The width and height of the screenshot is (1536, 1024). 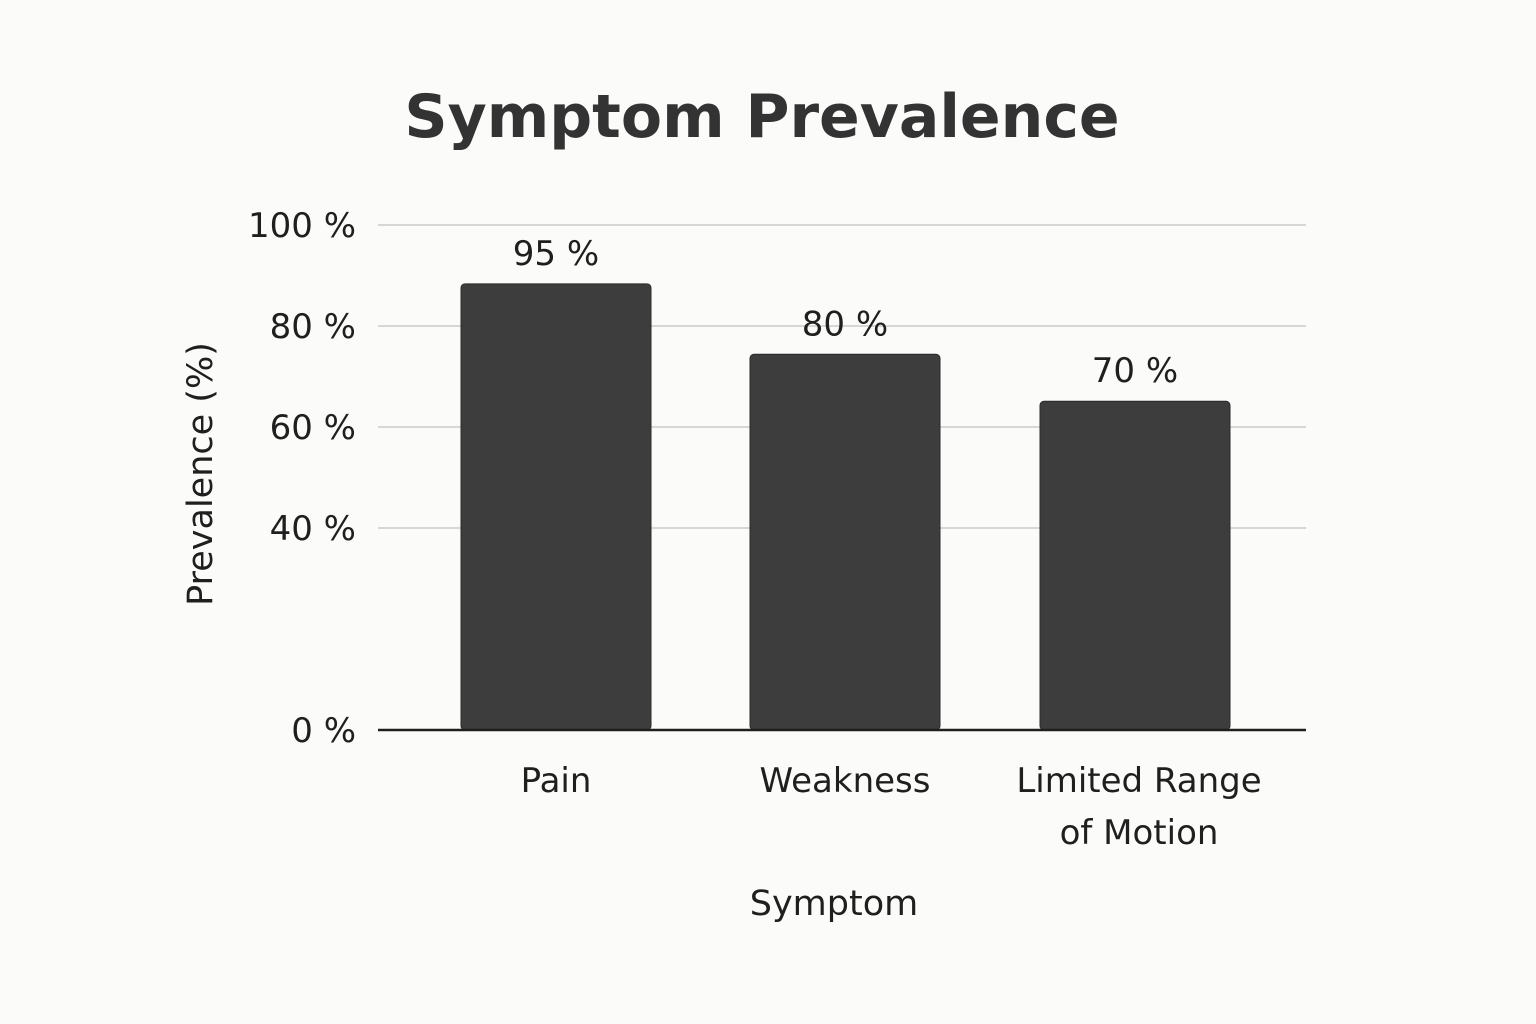 I want to click on y-tick-label: 40 %, so click(x=313, y=529).